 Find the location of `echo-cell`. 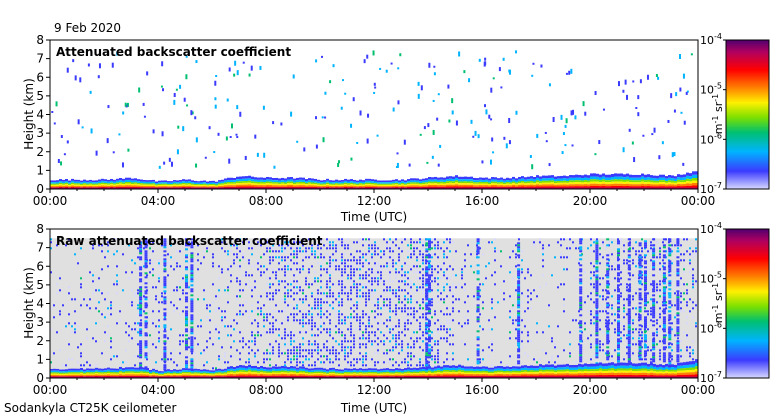

echo-cell is located at coordinates (67, 142).